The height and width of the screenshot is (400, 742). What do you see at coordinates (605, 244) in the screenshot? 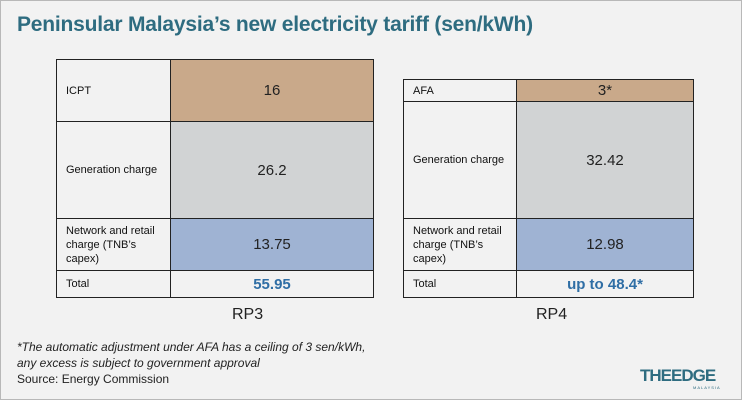
I see `rp4-bar-network: 12.98` at bounding box center [605, 244].